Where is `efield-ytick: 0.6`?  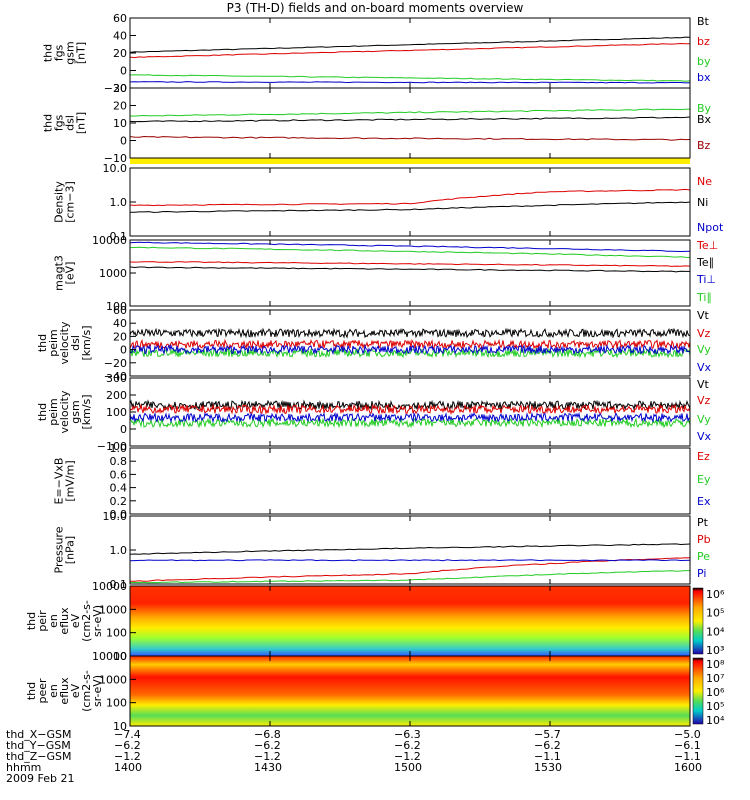 efield-ytick: 0.6 is located at coordinates (119, 474).